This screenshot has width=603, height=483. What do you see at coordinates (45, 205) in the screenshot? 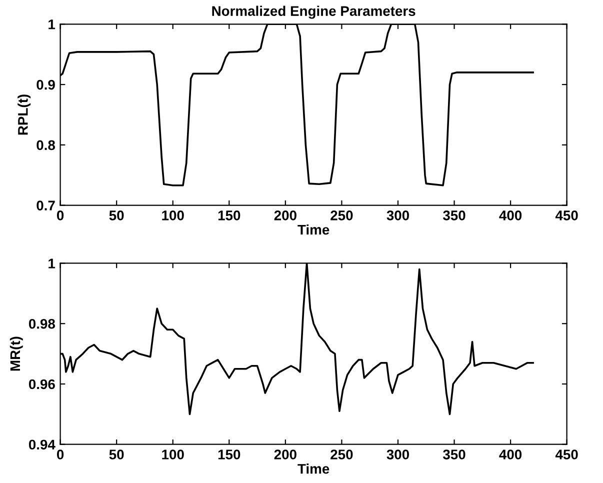
I see `y-tick-label: 0.7` at bounding box center [45, 205].